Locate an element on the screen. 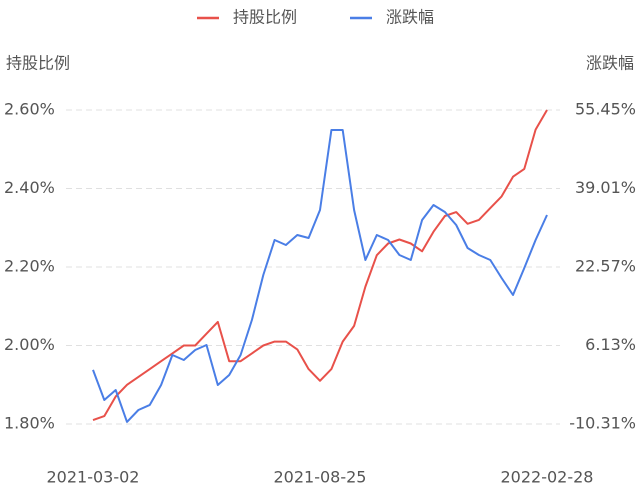 The height and width of the screenshot is (493, 640). y-tick-label: 2.60% is located at coordinates (29, 109).